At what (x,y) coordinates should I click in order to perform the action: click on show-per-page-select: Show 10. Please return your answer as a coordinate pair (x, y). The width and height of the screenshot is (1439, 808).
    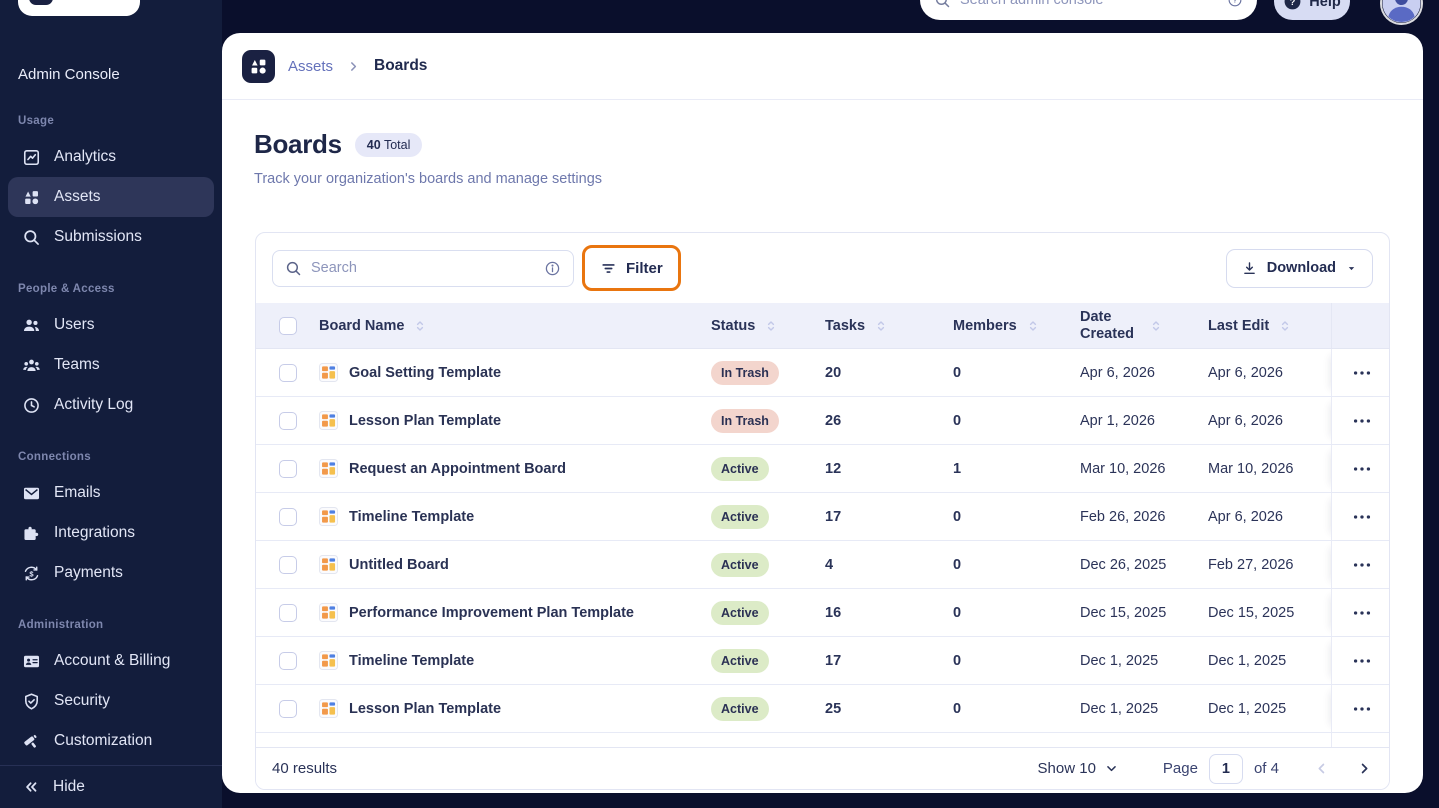
    Looking at the image, I should click on (1078, 768).